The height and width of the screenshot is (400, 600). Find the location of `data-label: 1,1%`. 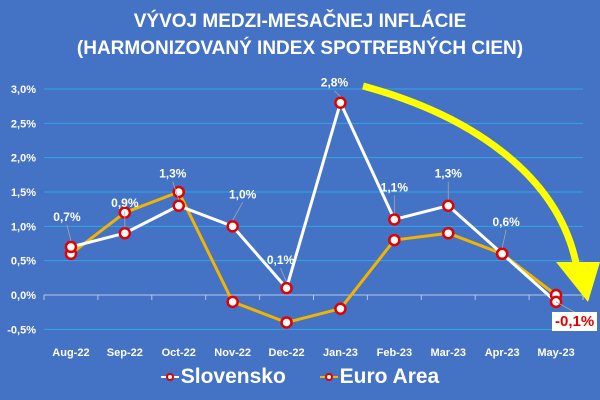

data-label: 1,1% is located at coordinates (395, 187).